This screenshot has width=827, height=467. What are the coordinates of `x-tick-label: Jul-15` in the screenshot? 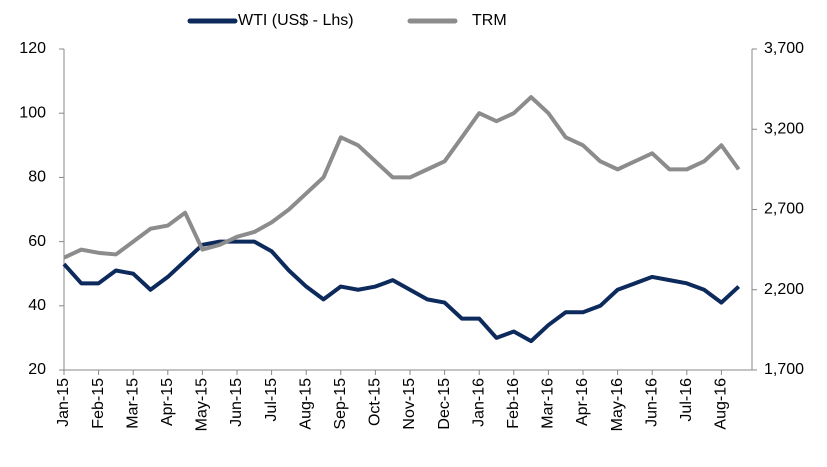 It's located at (271, 400).